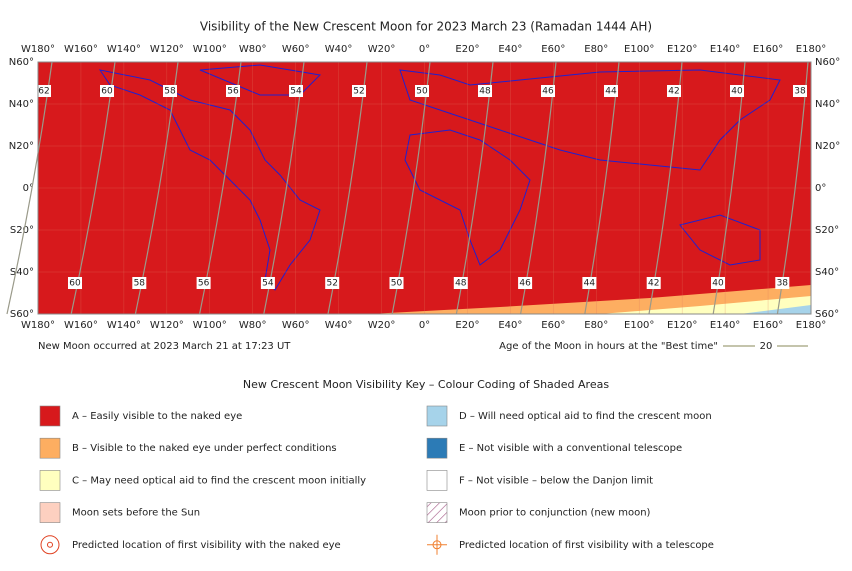 This screenshot has height=571, width=852. Describe the element at coordinates (827, 272) in the screenshot. I see `latitude-label: S40°` at that location.